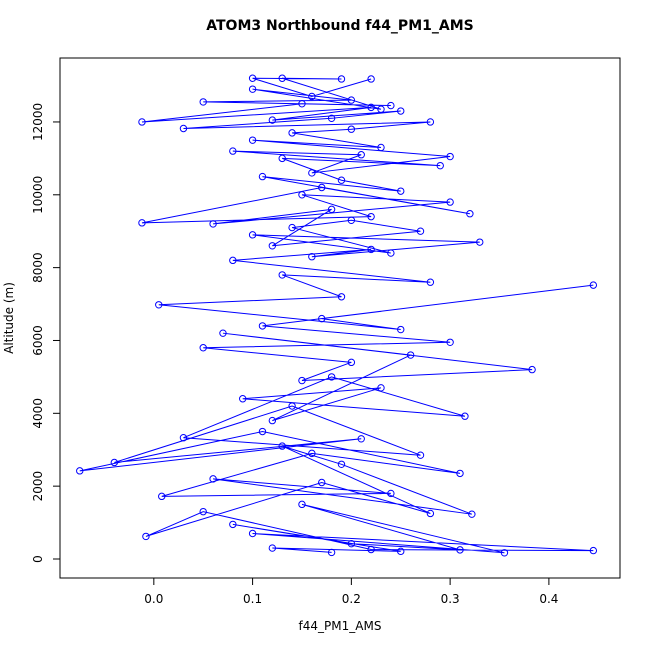 The height and width of the screenshot is (650, 650). What do you see at coordinates (38, 340) in the screenshot?
I see `y-tick-label: 6000` at bounding box center [38, 340].